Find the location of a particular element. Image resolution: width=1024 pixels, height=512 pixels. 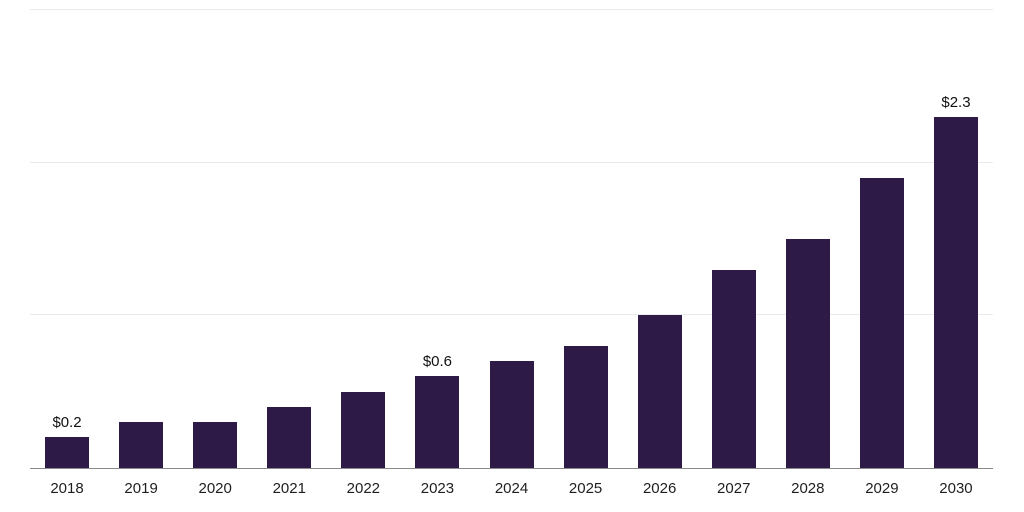

bar-2020 is located at coordinates (215, 445).